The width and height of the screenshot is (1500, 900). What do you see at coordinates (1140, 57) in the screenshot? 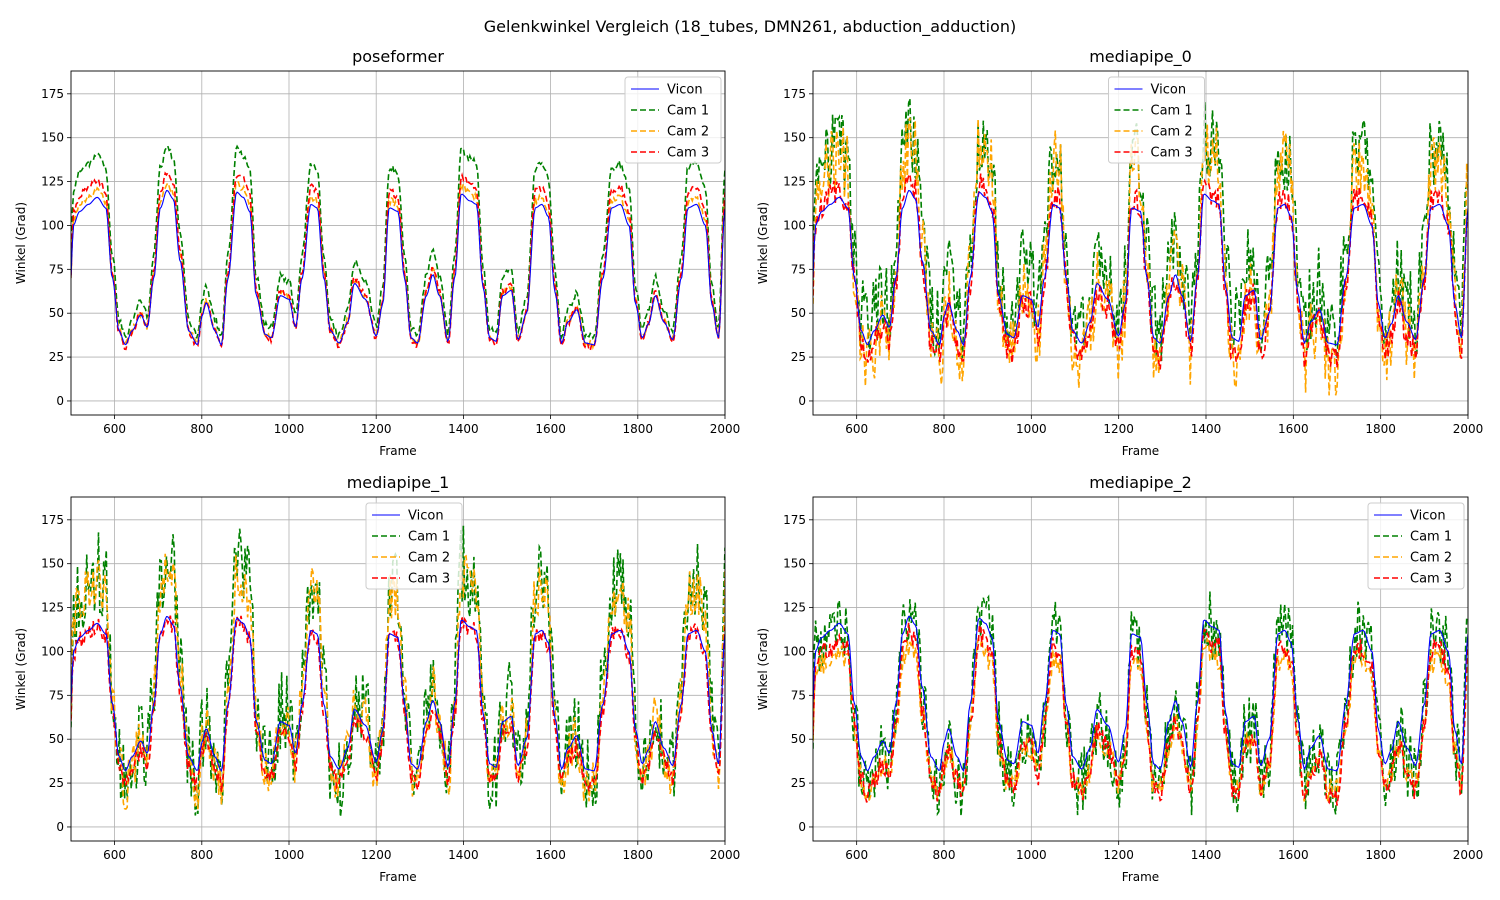
I see `panel-title: mediapipe_0` at bounding box center [1140, 57].